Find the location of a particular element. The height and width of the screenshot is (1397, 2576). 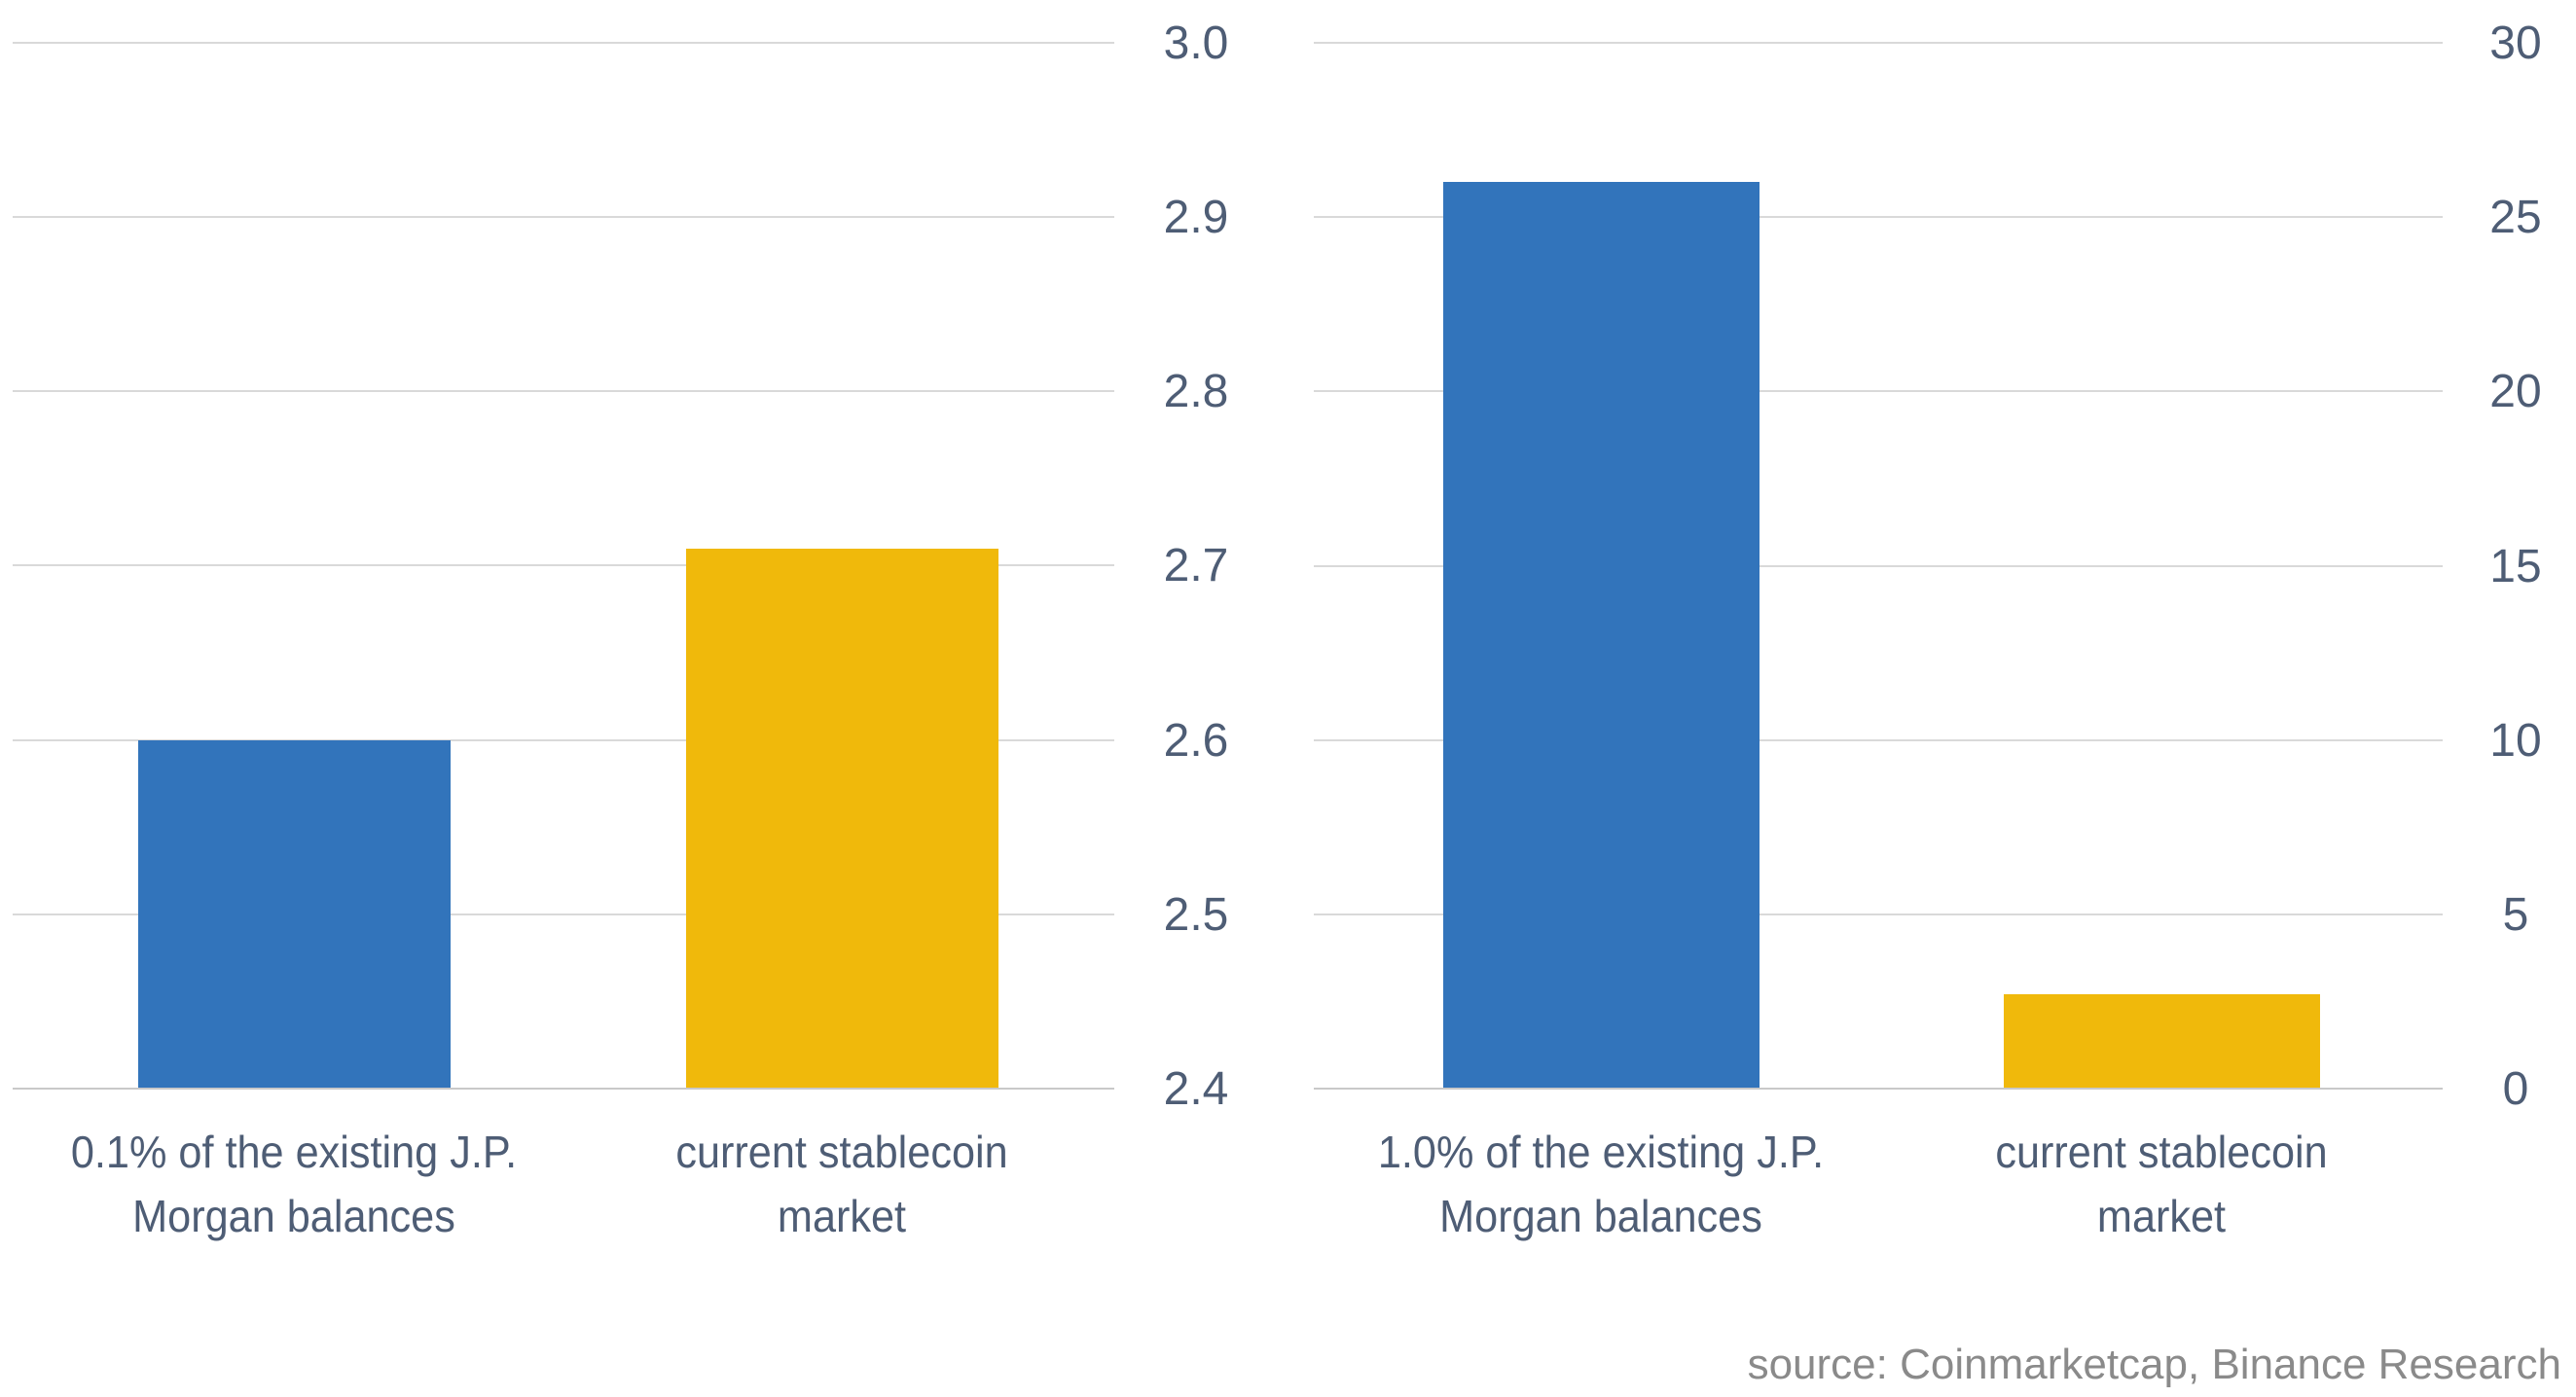

y-tick-label: 2.5 is located at coordinates (1196, 914).